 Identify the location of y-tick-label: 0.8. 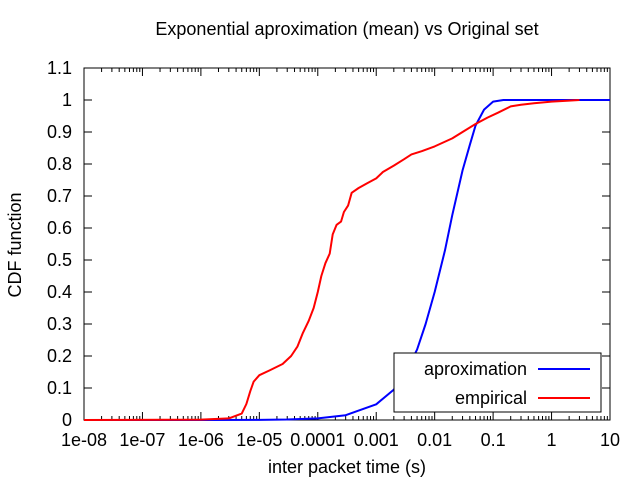
(59, 164).